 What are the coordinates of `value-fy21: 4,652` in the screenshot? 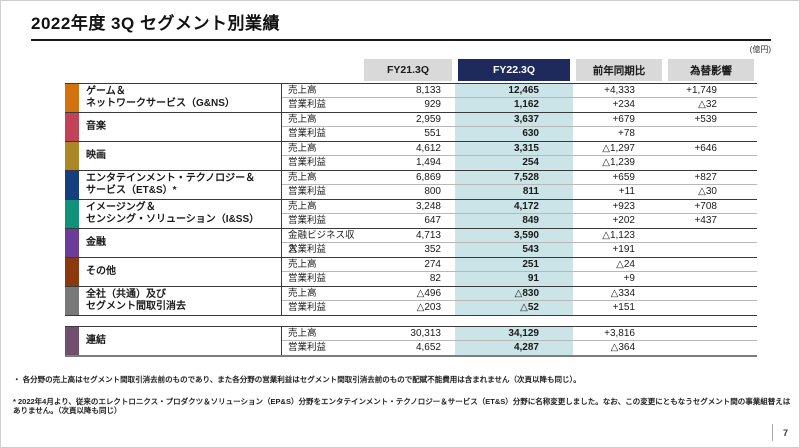 It's located at (428, 347).